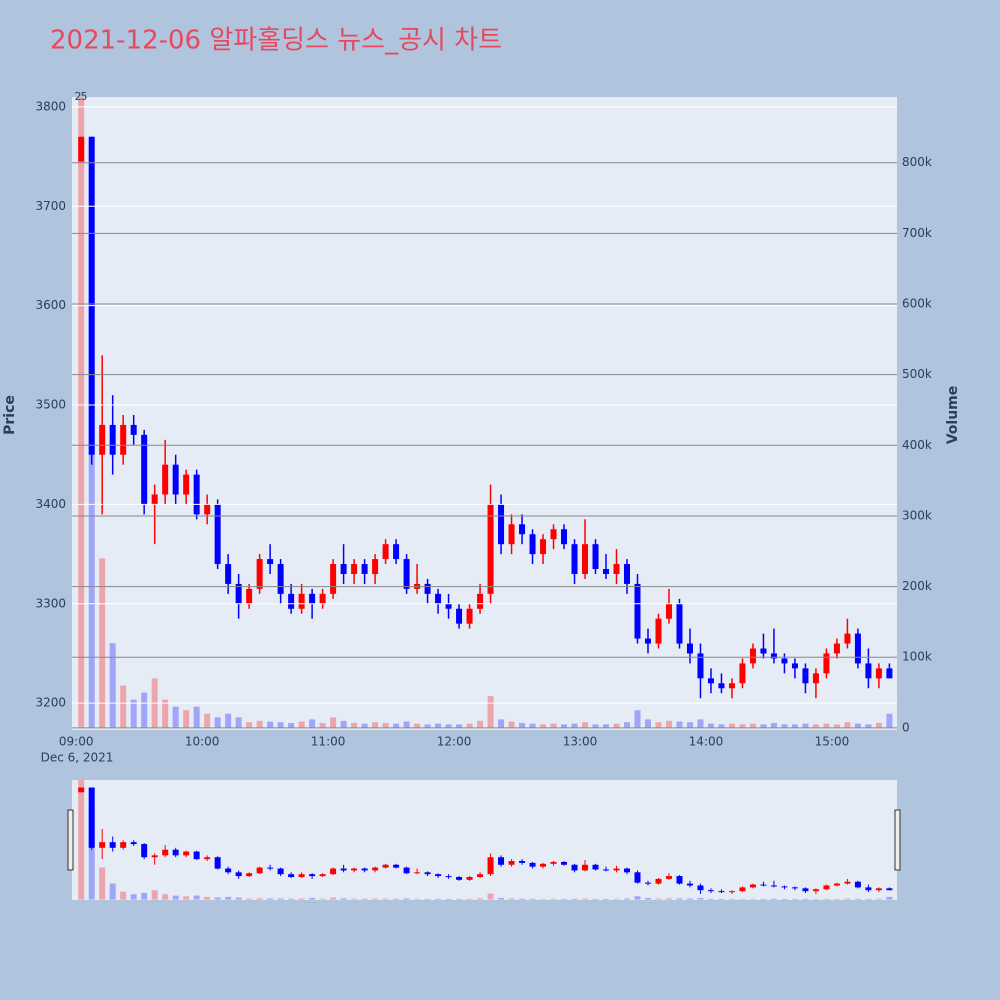 The image size is (1000, 1000). What do you see at coordinates (953, 415) in the screenshot?
I see `y2-axis-title: Volume` at bounding box center [953, 415].